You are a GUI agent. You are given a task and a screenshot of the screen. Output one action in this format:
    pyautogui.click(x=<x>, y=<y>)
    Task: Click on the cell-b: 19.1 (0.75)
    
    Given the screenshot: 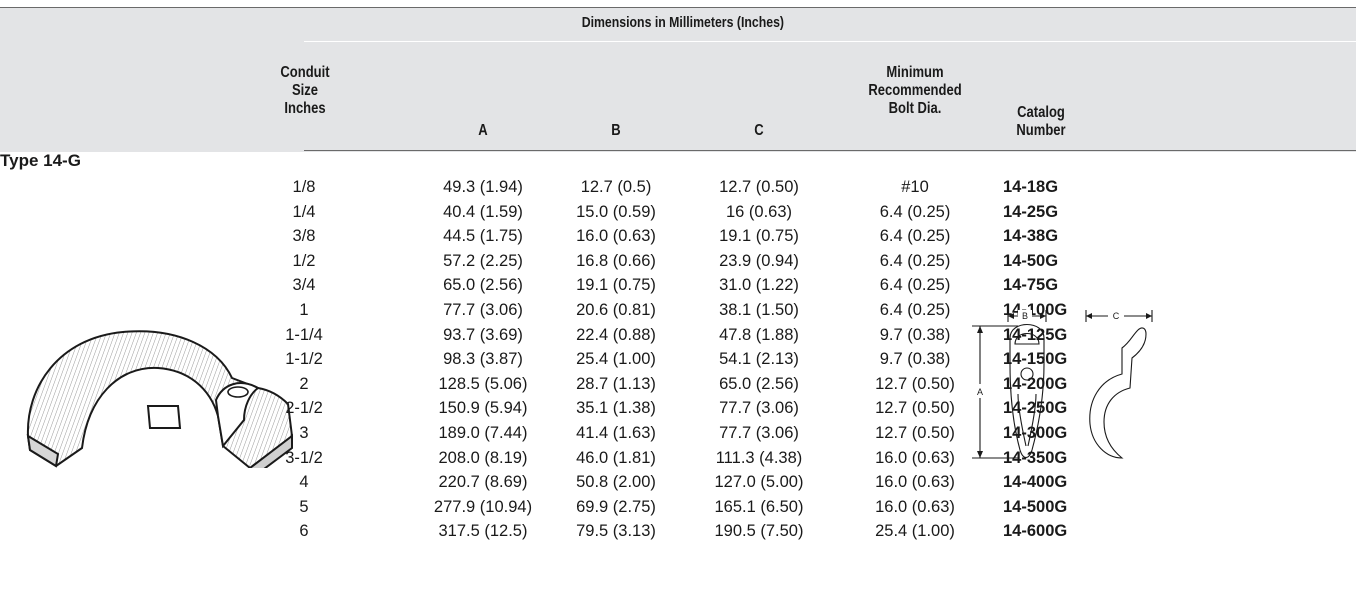 What is the action you would take?
    pyautogui.click(x=616, y=285)
    